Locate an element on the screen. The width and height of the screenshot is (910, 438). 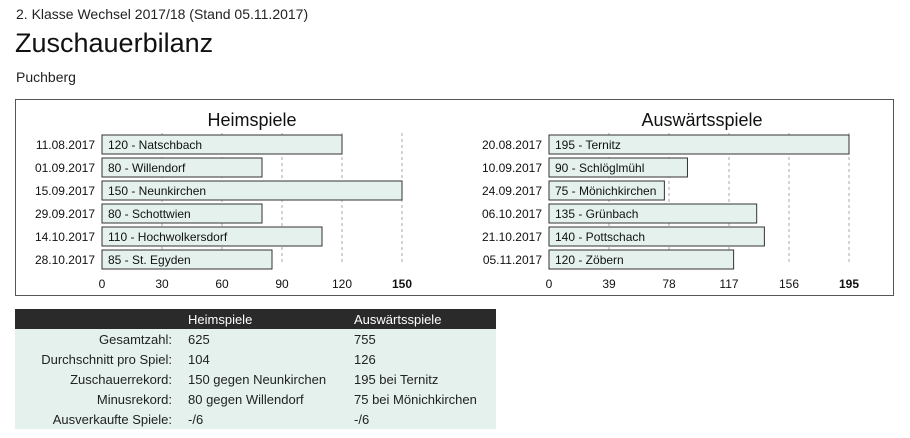
page-title: Zuschauerbilanz is located at coordinates (114, 43).